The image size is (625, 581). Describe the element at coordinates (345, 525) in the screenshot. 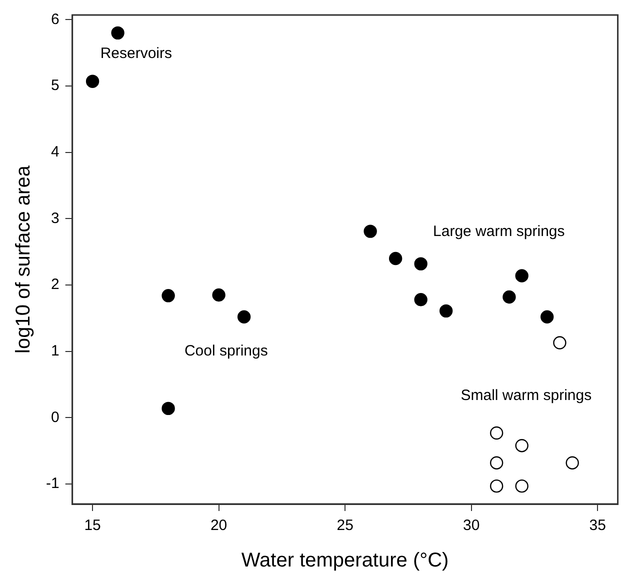

I see `x-tick-label: 25` at that location.